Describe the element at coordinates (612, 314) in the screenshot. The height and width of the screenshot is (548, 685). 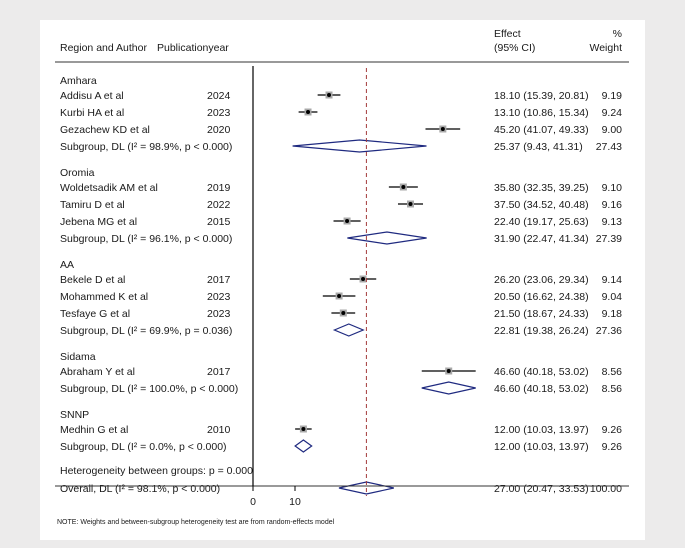
I see `study-weight: 9.18` at that location.